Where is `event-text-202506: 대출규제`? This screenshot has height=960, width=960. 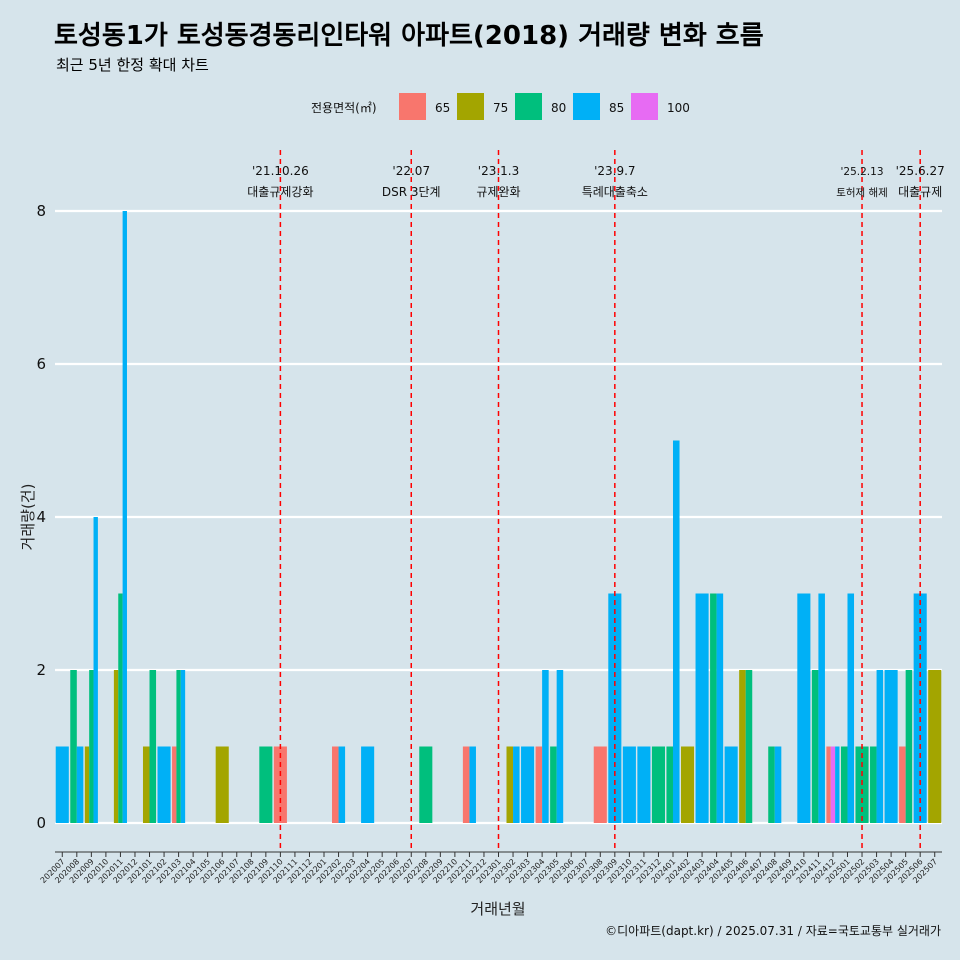 event-text-202506: 대출규제 is located at coordinates (920, 192).